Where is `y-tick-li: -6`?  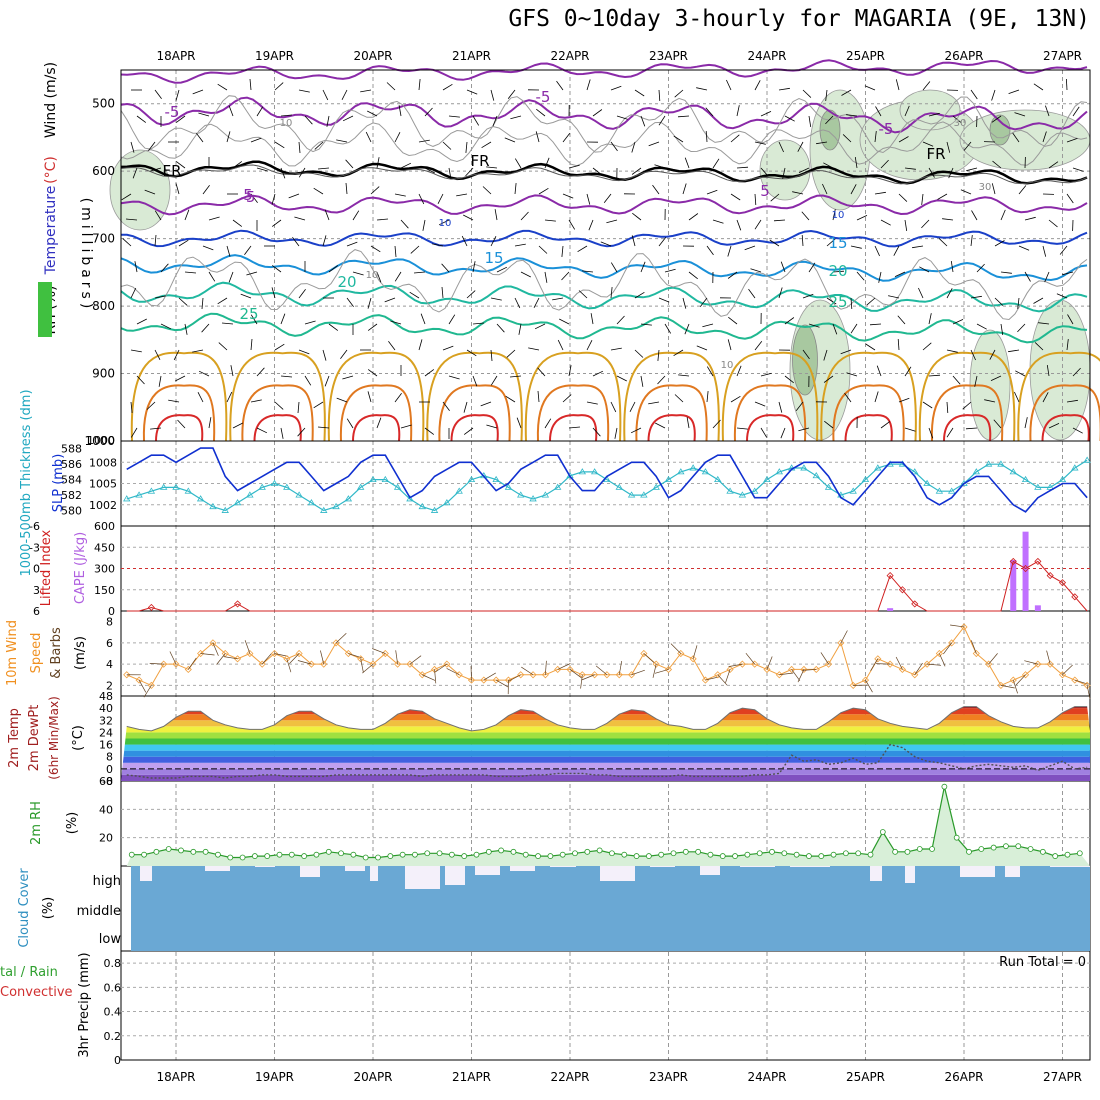
y-tick-li: -6 is located at coordinates (34, 526).